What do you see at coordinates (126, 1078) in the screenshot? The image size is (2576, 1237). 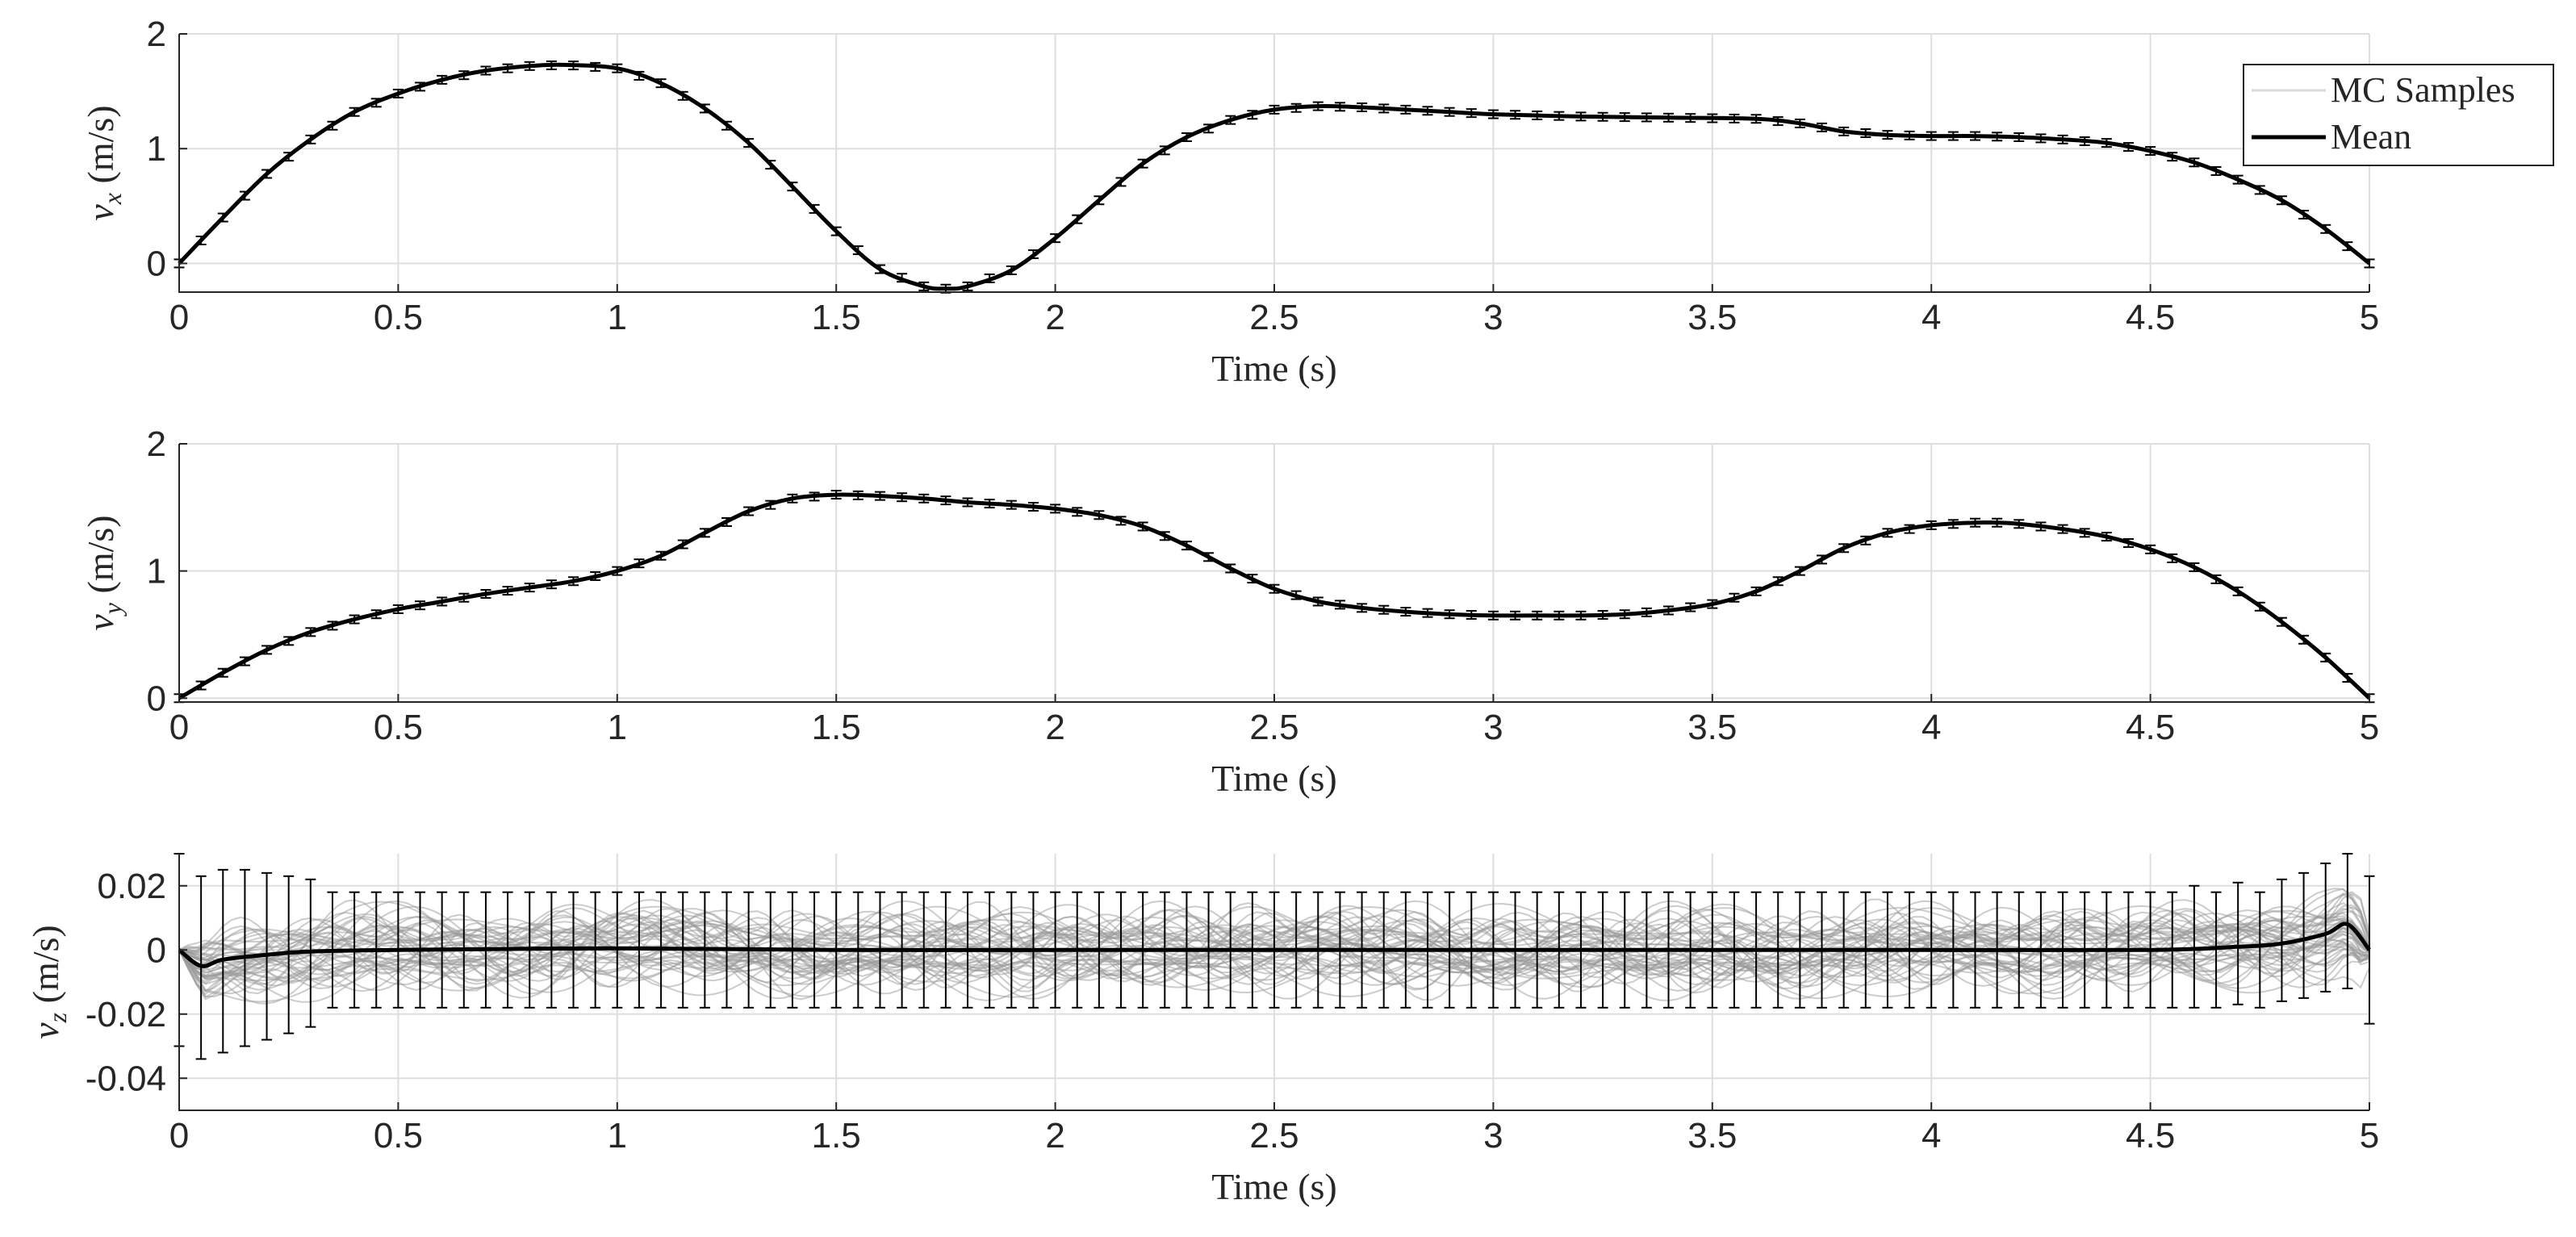 I see `y-tick-label: -0.04` at bounding box center [126, 1078].